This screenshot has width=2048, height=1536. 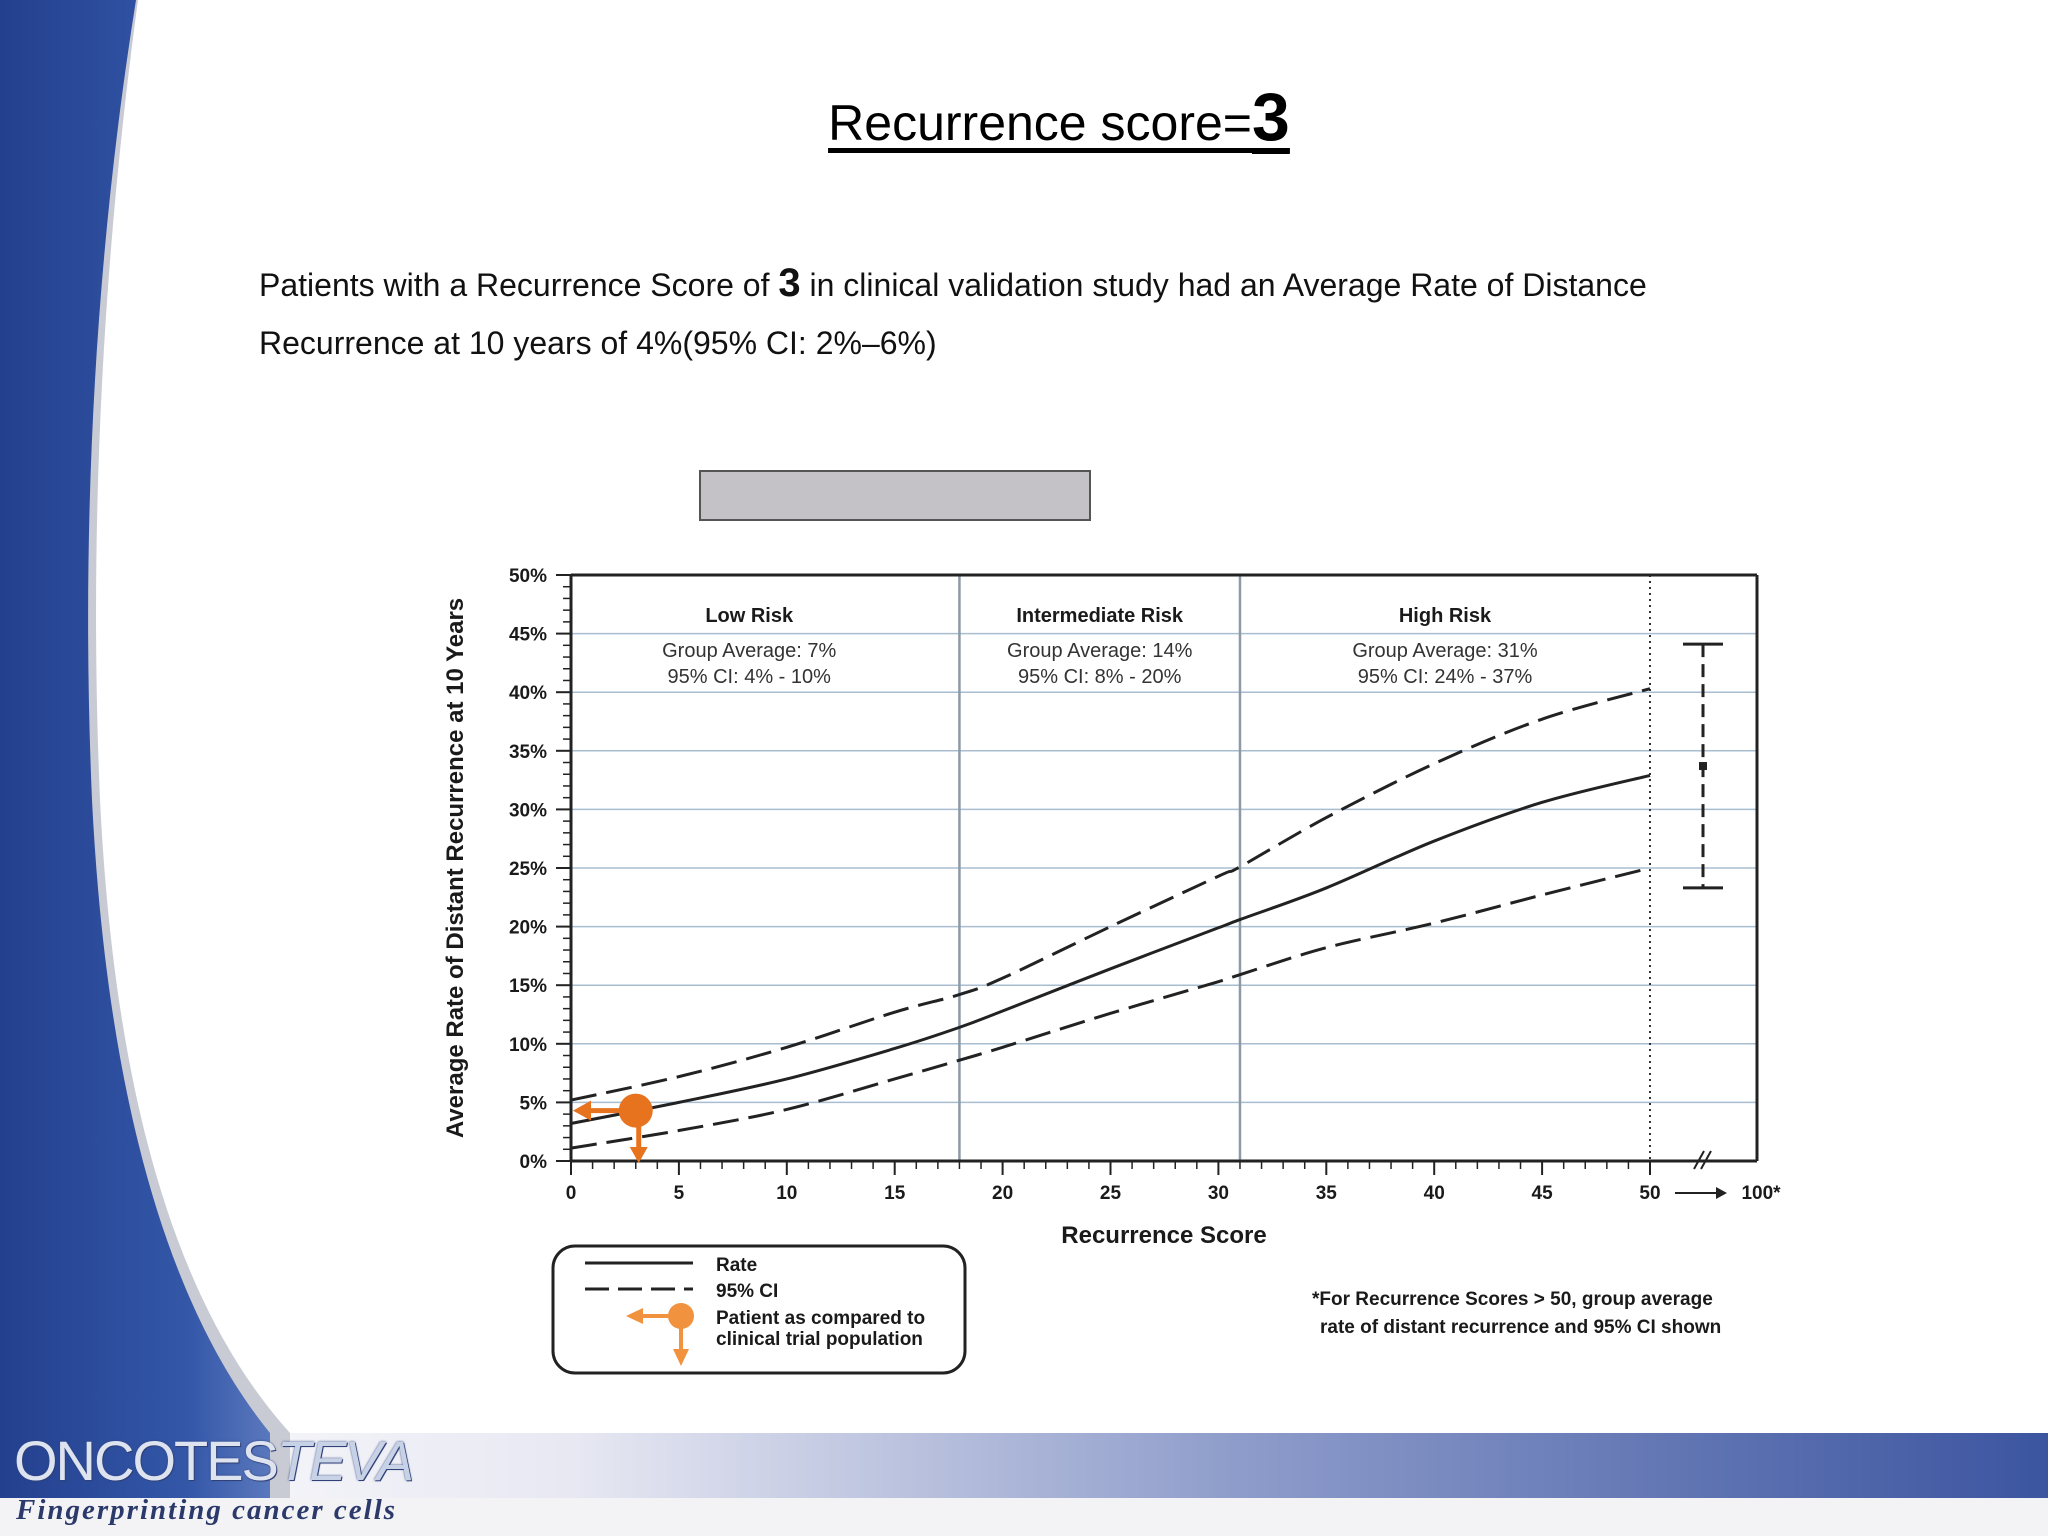 I want to click on legend-patient-icon, so click(x=681, y=1316).